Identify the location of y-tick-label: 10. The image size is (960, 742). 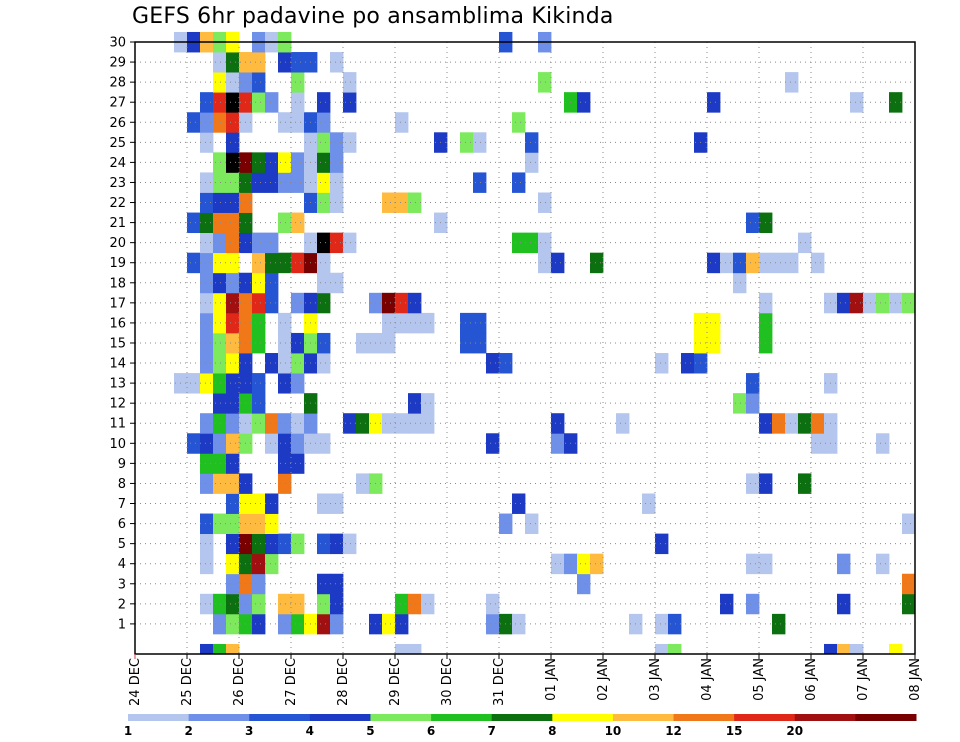
(117, 444).